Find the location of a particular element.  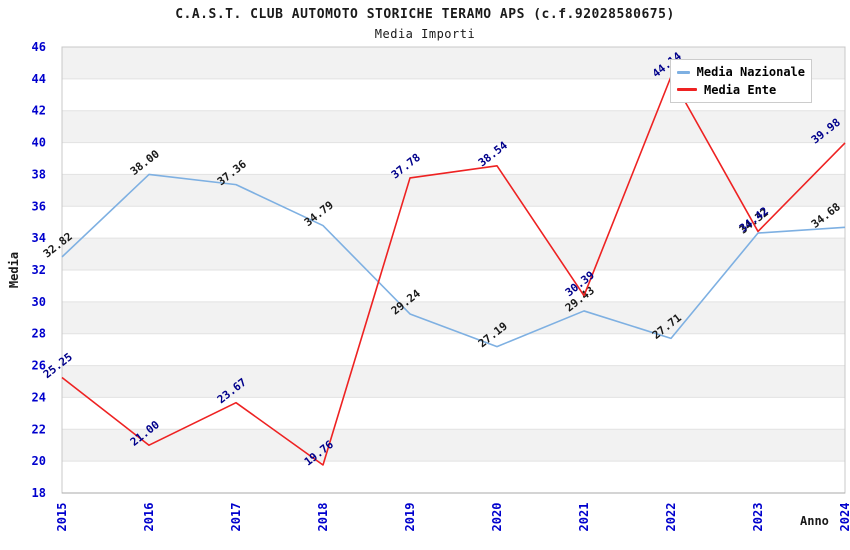

data-label: 38.00 is located at coordinates (145, 162).